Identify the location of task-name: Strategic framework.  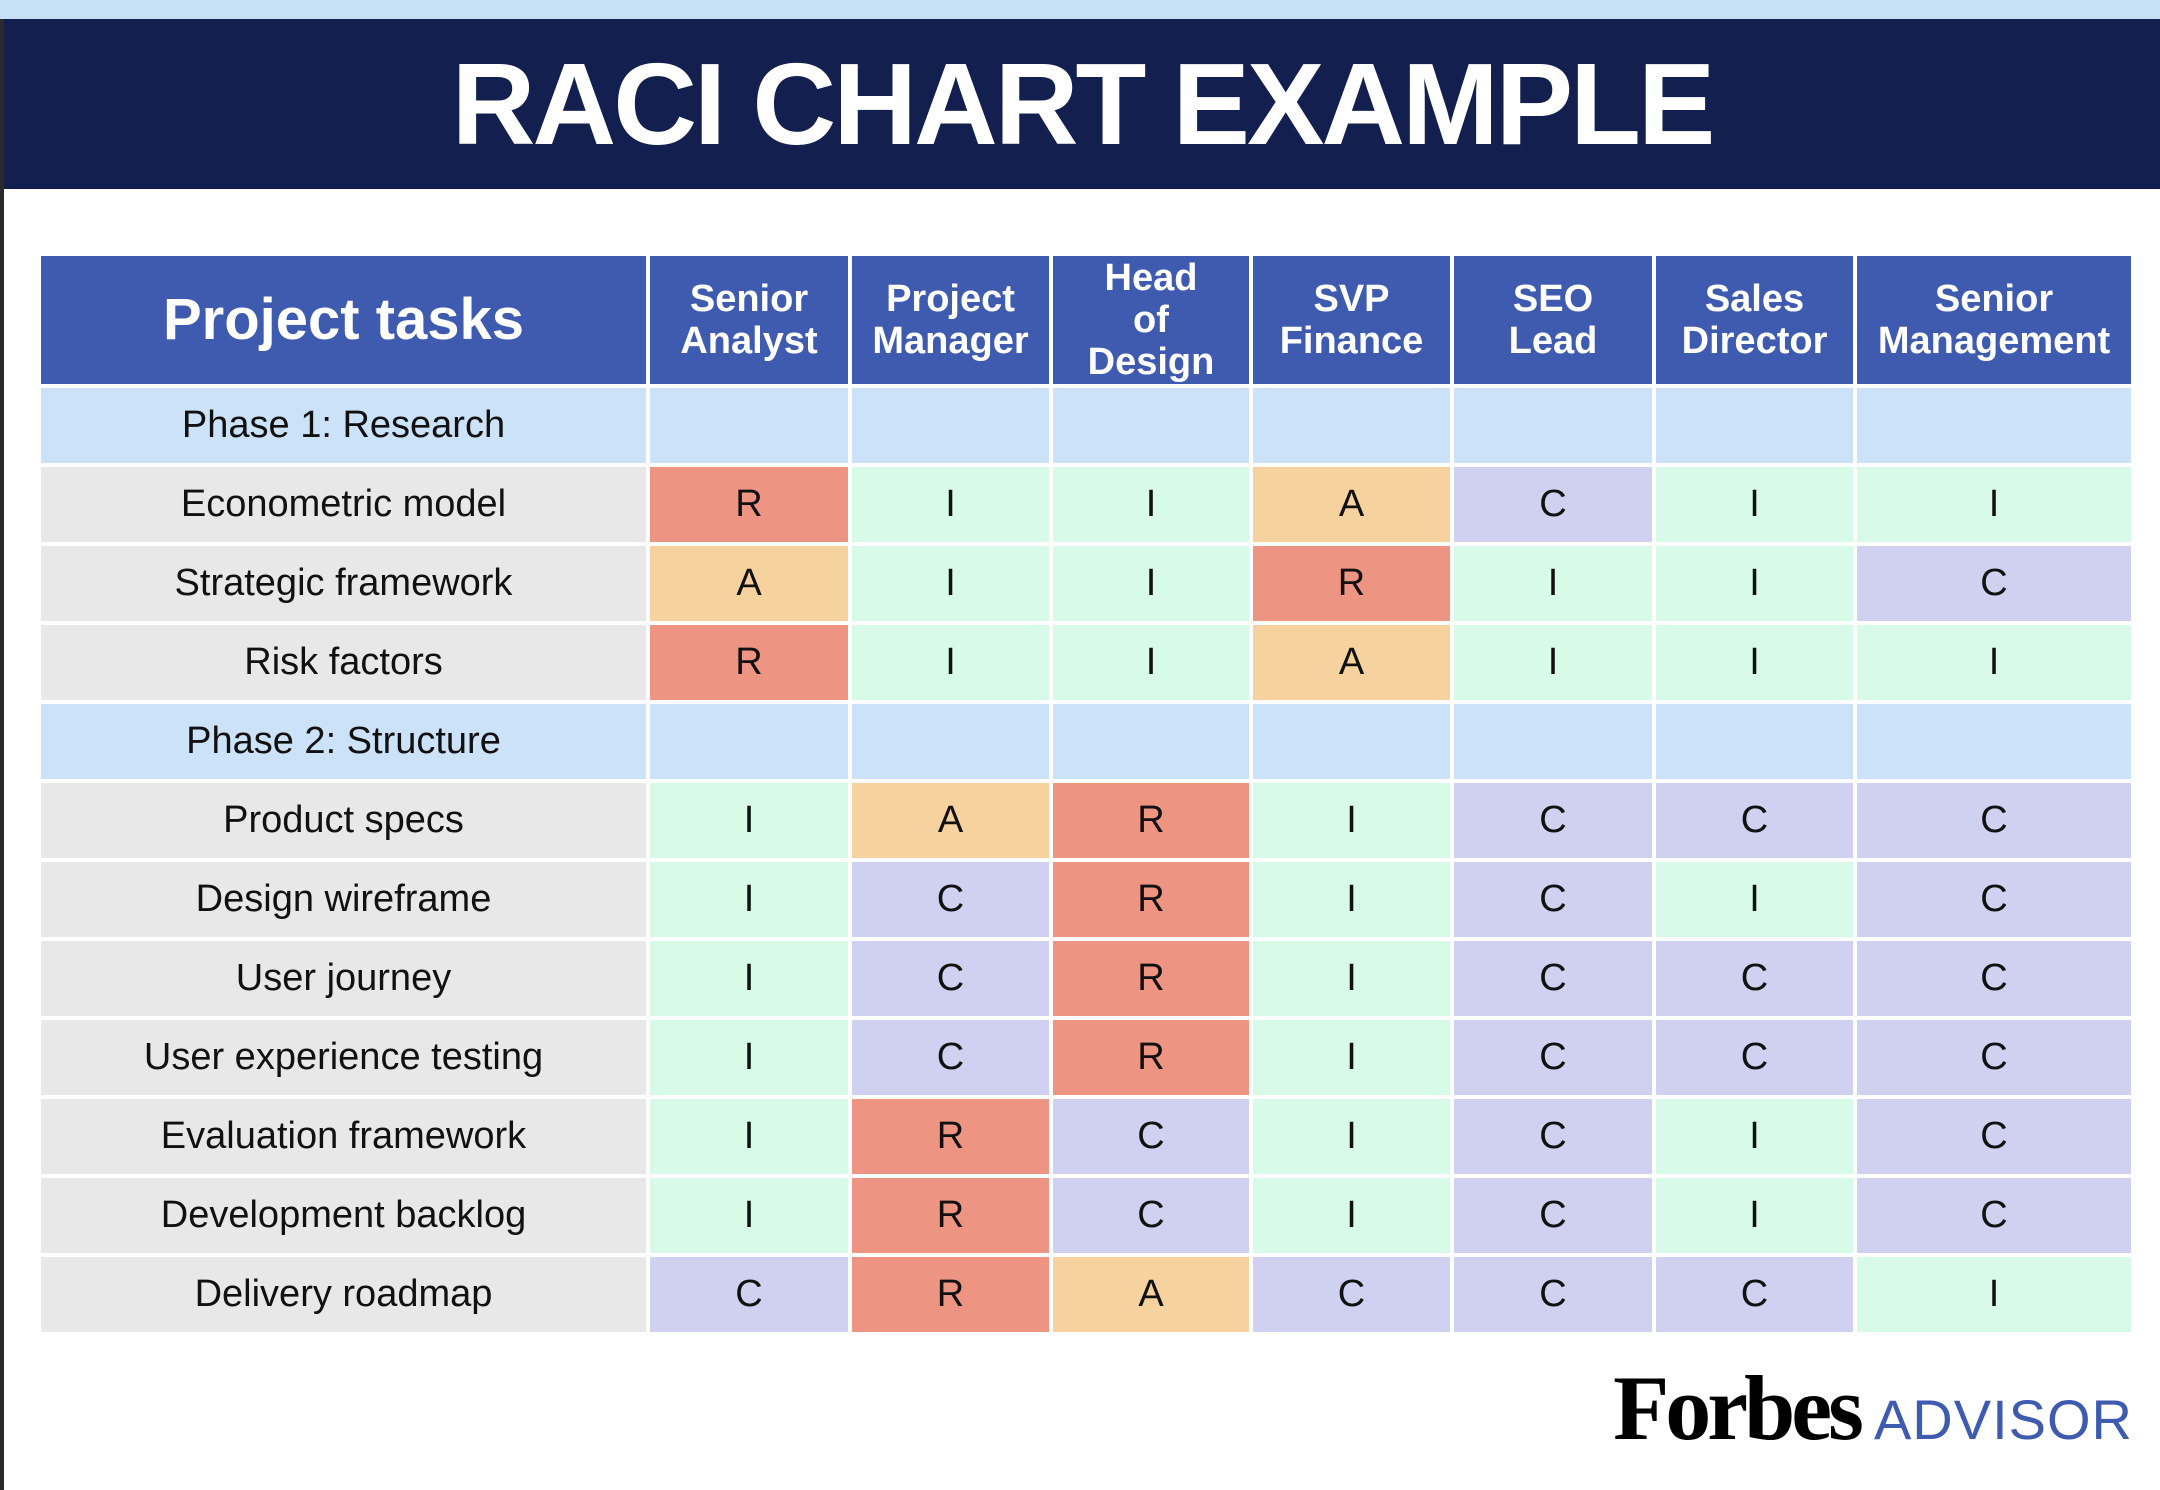
(343, 583).